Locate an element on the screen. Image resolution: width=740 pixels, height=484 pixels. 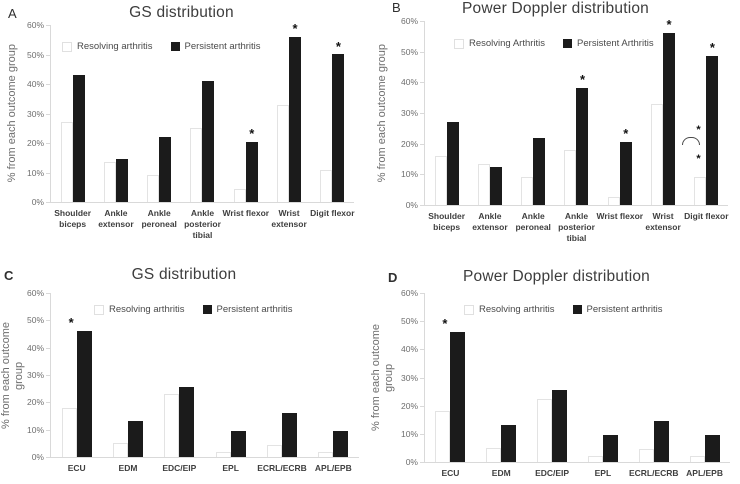
legend-item-persistent: Persistent Arthritis is located at coordinates (608, 43).